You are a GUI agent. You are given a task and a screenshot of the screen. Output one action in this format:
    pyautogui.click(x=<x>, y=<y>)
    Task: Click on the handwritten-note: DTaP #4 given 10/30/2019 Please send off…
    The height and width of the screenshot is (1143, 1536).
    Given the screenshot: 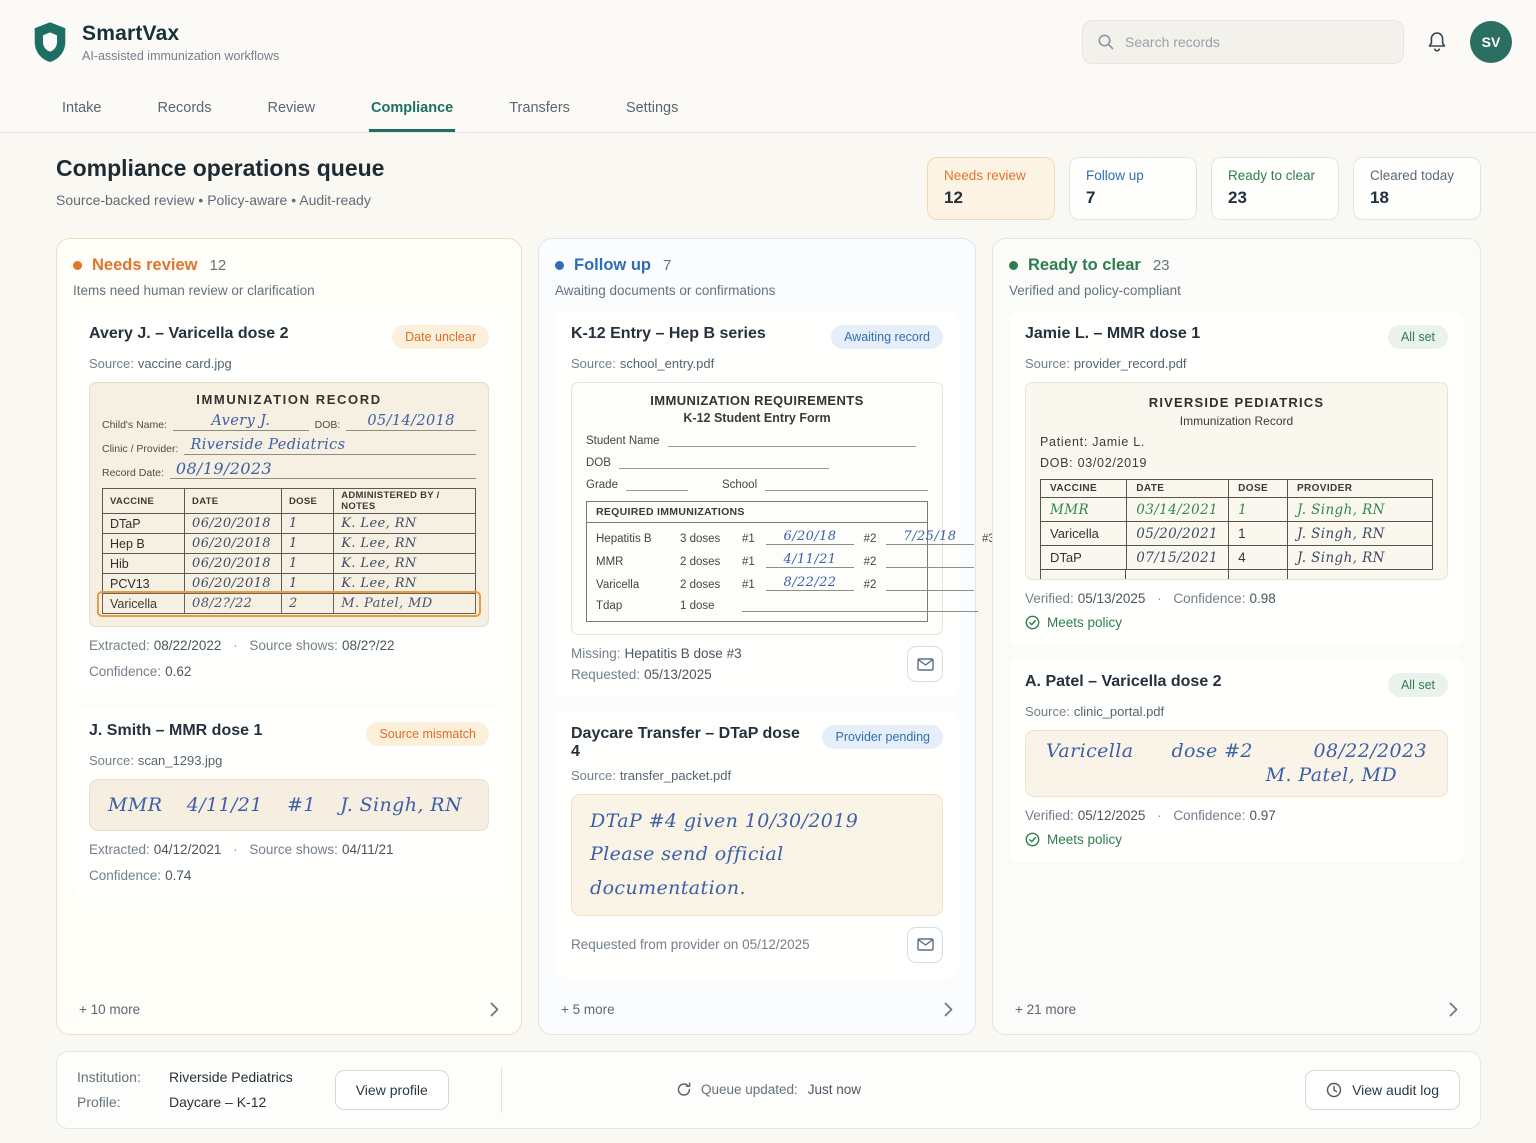 What is the action you would take?
    pyautogui.click(x=757, y=855)
    